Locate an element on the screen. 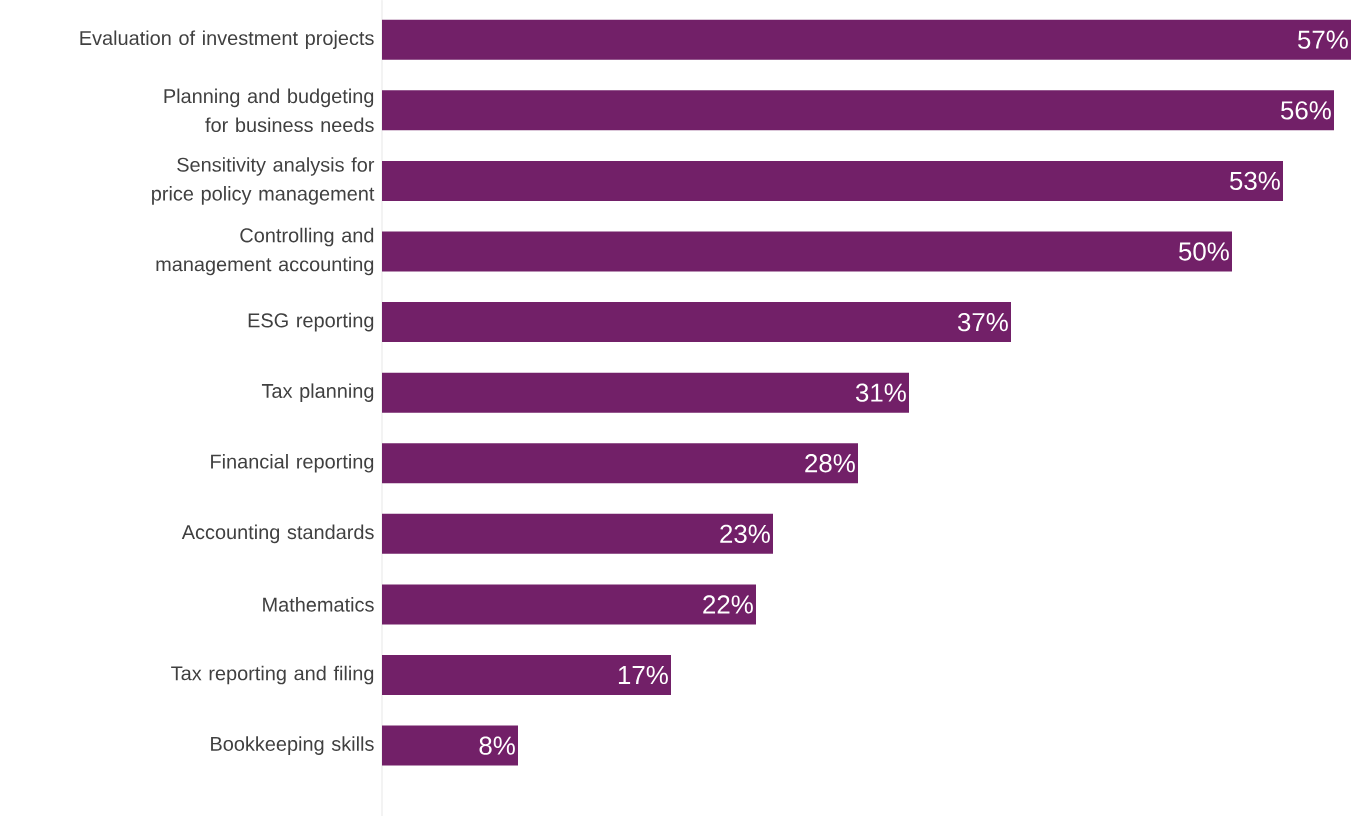  y-tick-label: Tax reporting and filing is located at coordinates (272, 675).